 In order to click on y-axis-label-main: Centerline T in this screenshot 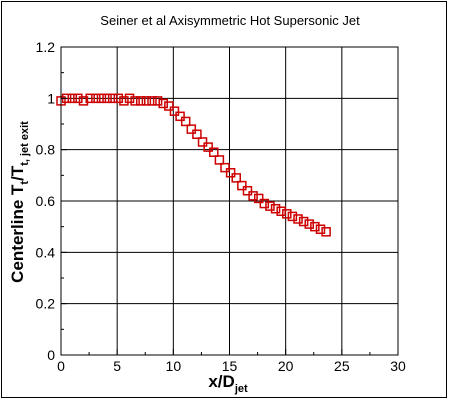, I will do `click(17, 233)`.